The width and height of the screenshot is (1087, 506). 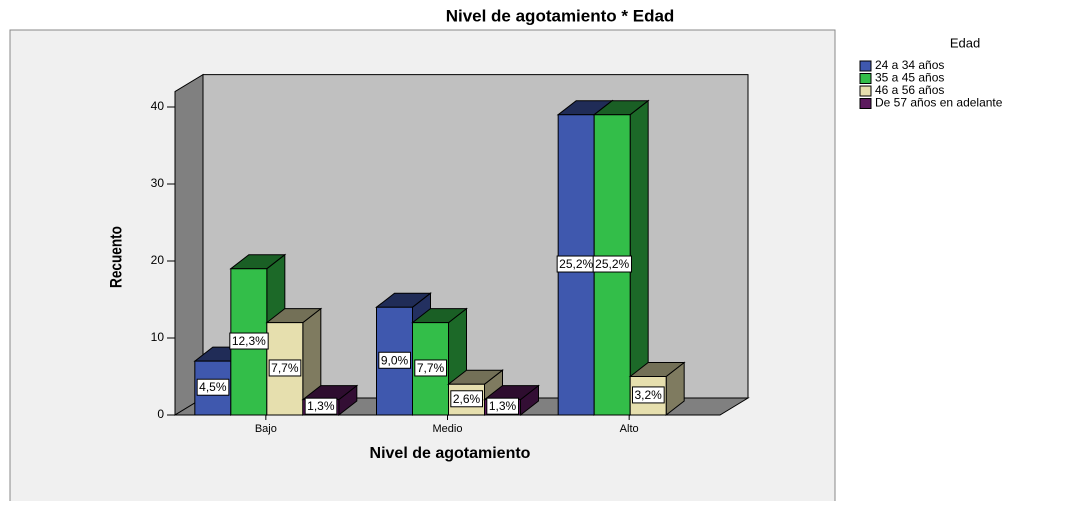 I want to click on value-label: 3,2%, so click(x=648, y=395).